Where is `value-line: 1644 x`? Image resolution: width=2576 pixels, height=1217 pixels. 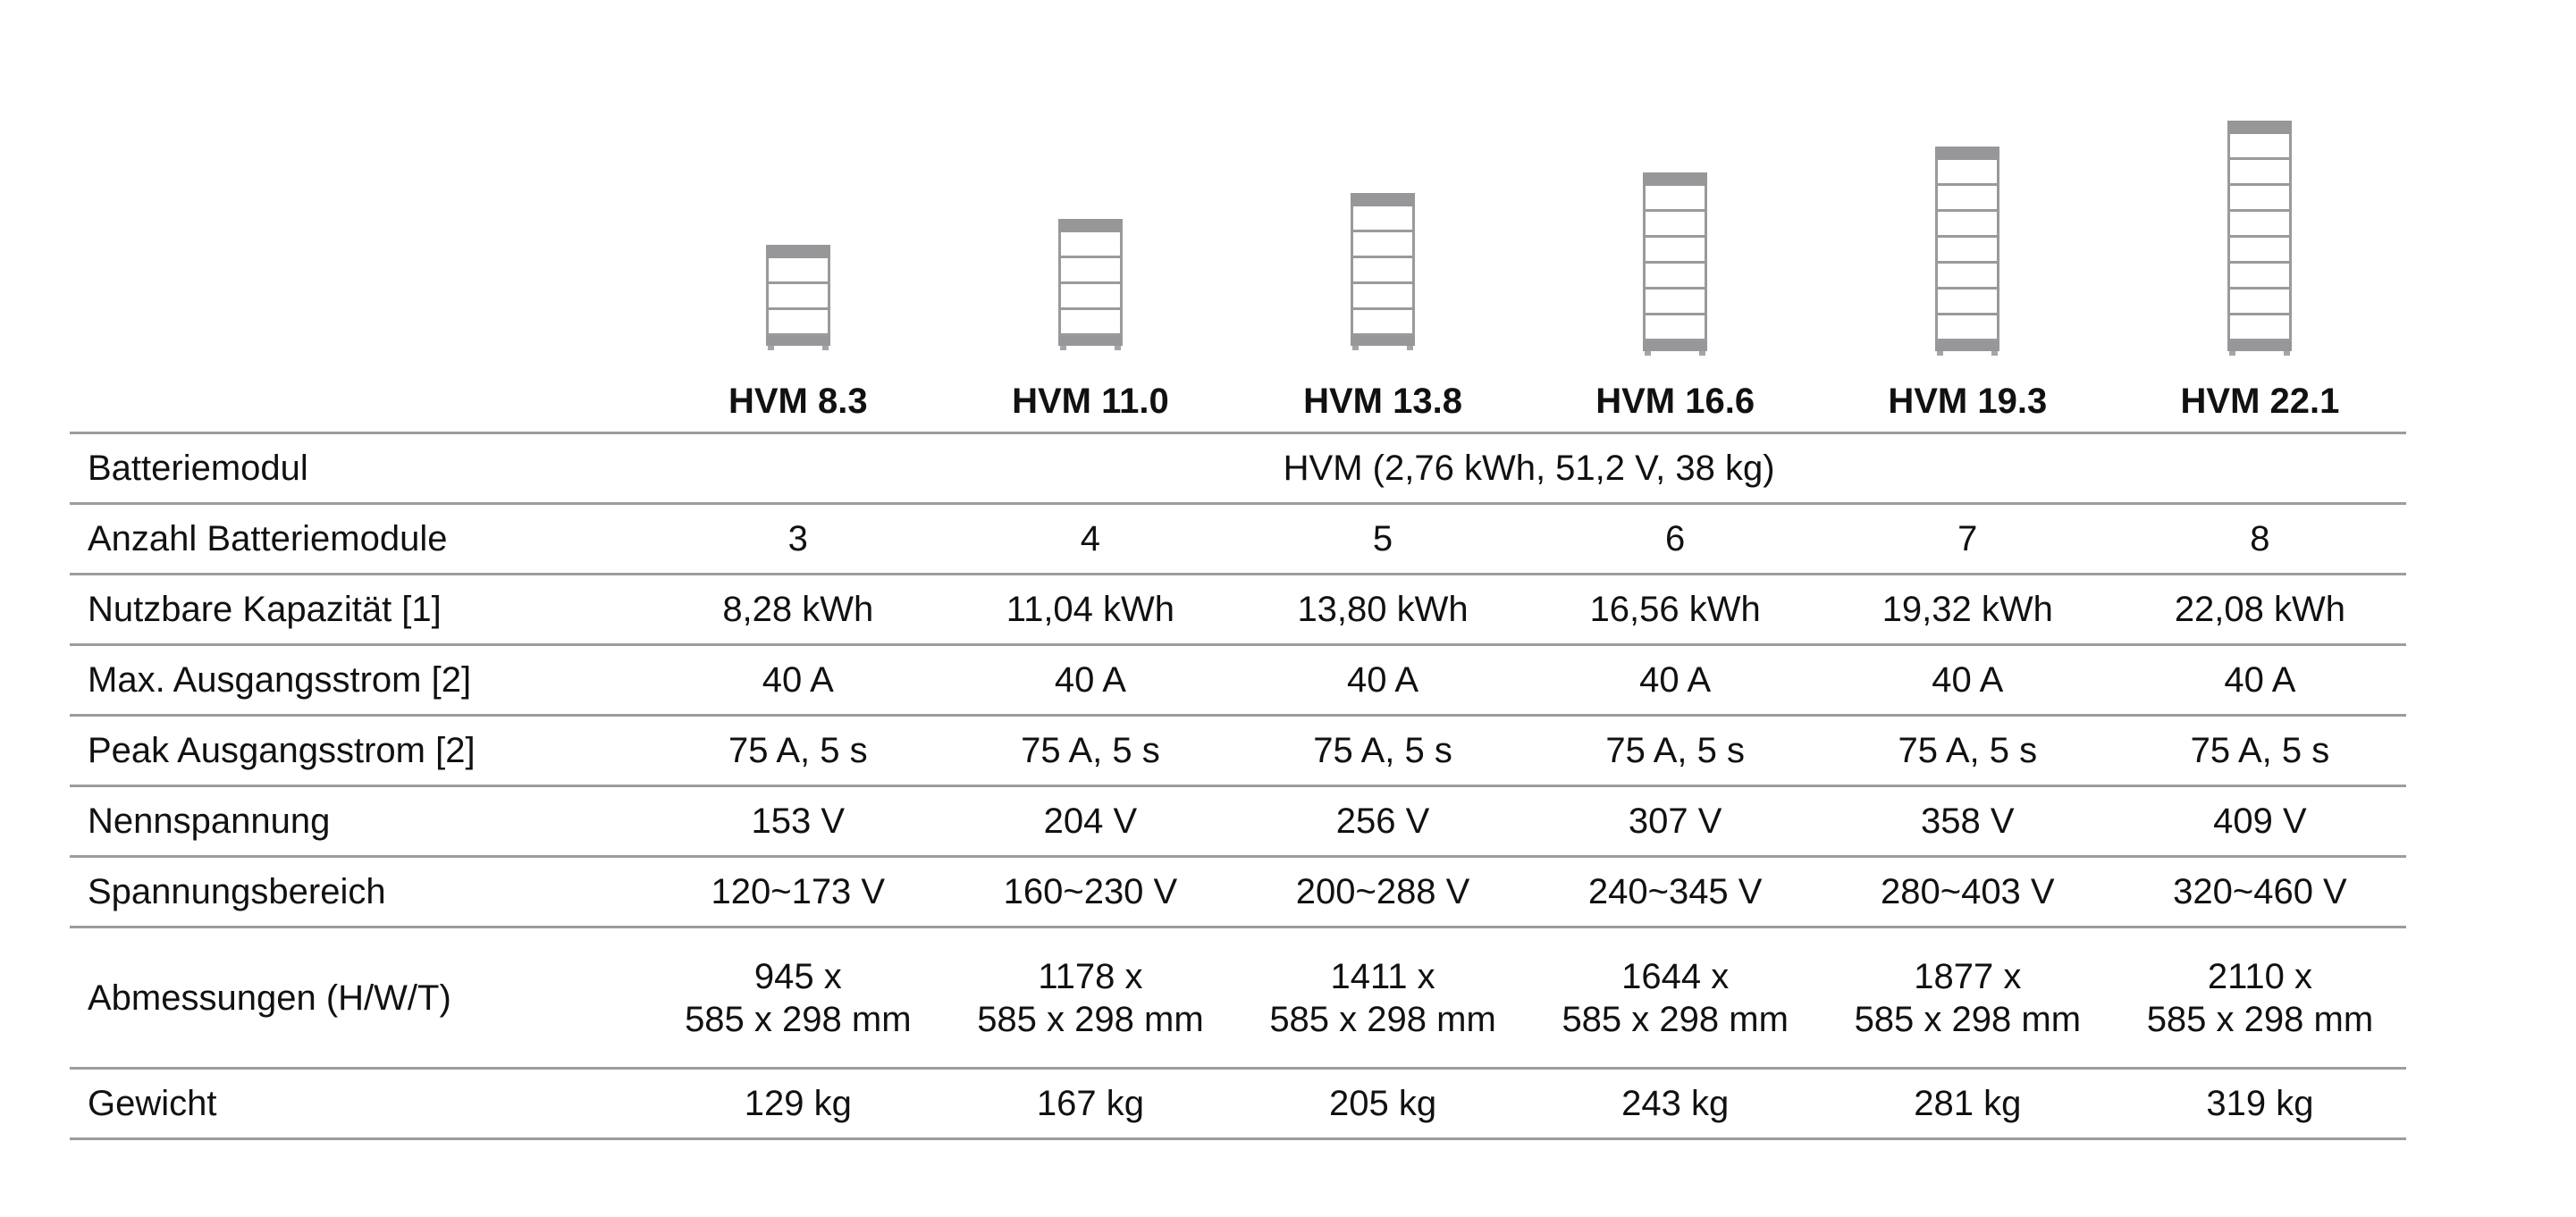 value-line: 1644 x is located at coordinates (1676, 976).